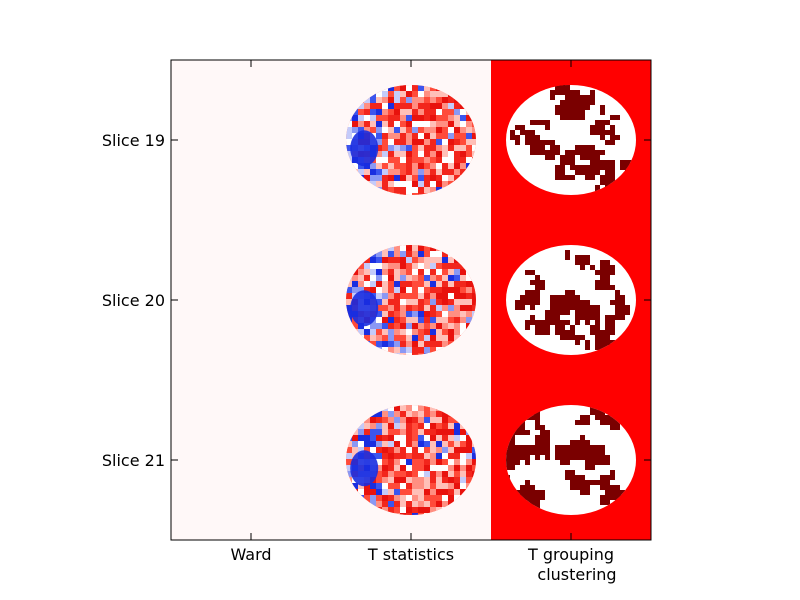 The image size is (800, 600). What do you see at coordinates (410, 554) in the screenshot?
I see `x-tick-label: T statistics` at bounding box center [410, 554].